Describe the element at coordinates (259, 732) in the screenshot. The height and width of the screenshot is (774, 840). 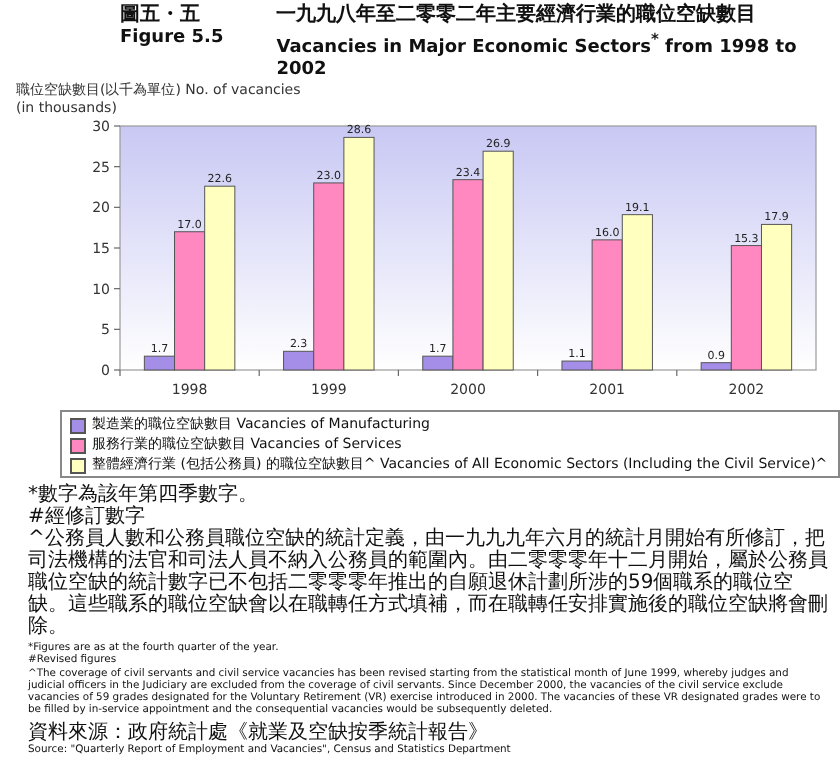
I see `source-note: 資料來源：政府統計處《就業及空缺按季統計報告》` at that location.